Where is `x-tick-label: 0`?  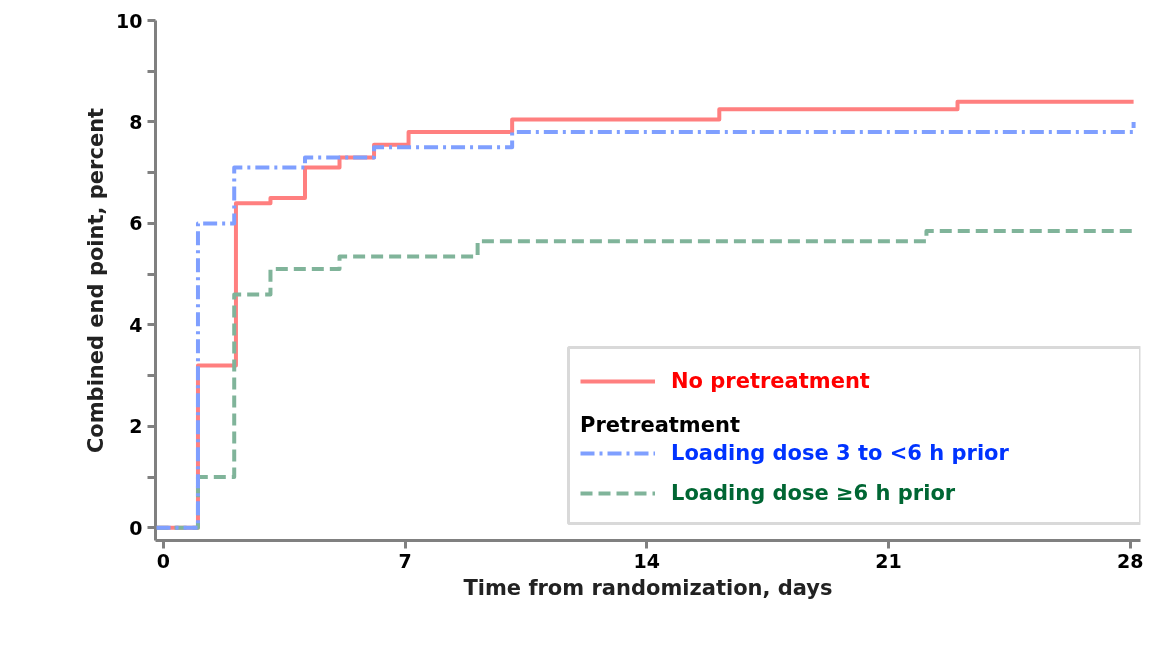 x-tick-label: 0 is located at coordinates (163, 560).